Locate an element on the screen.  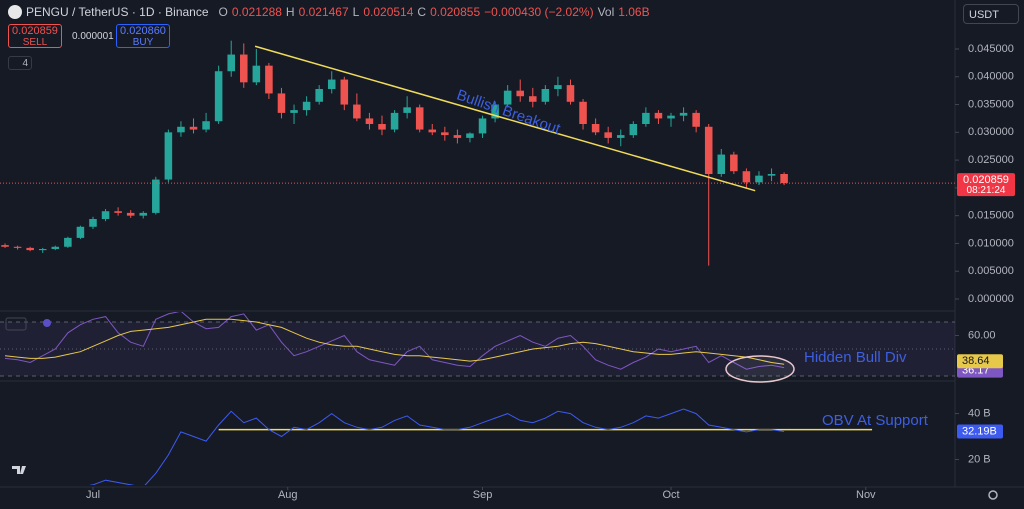
logo is located at coordinates (19, 470).